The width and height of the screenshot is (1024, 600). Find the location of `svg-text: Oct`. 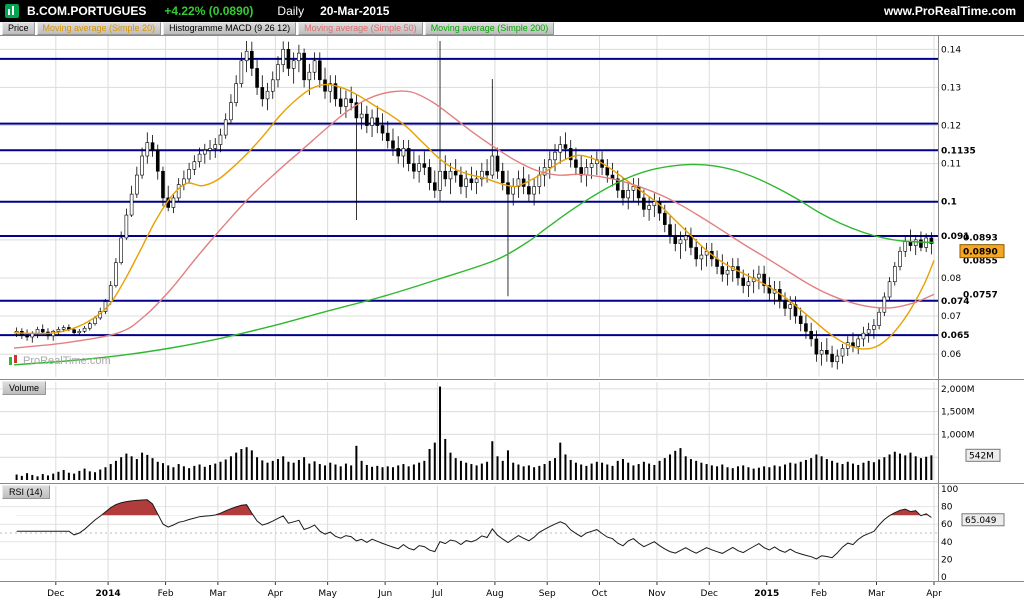

svg-text: Oct is located at coordinates (600, 594).